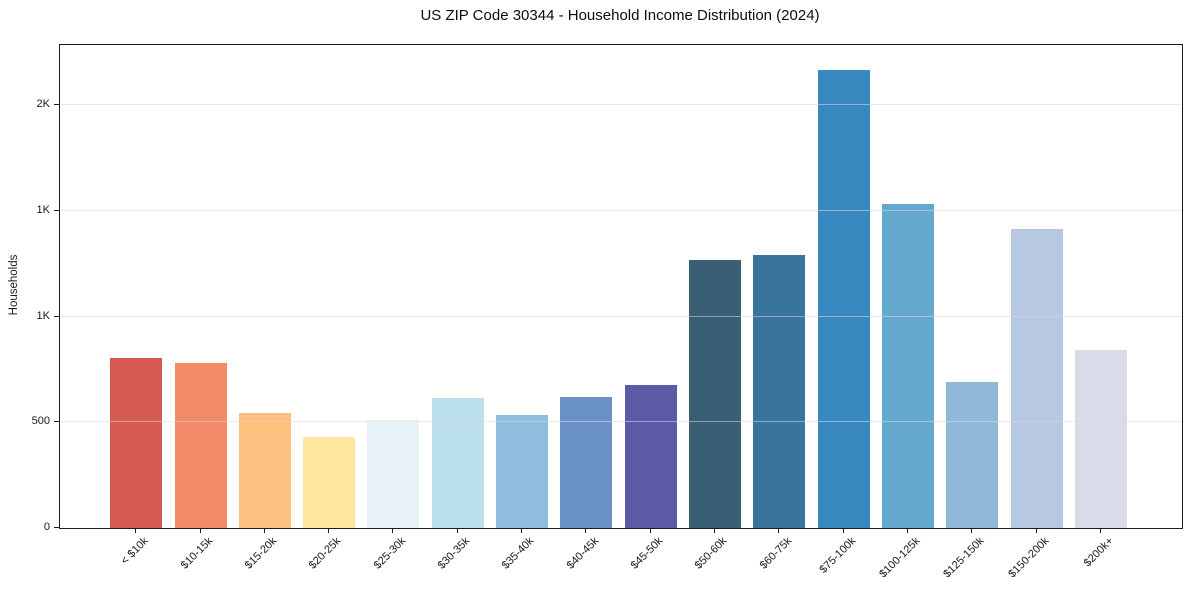 This screenshot has height=590, width=1189. I want to click on bar-75-100k, so click(843, 299).